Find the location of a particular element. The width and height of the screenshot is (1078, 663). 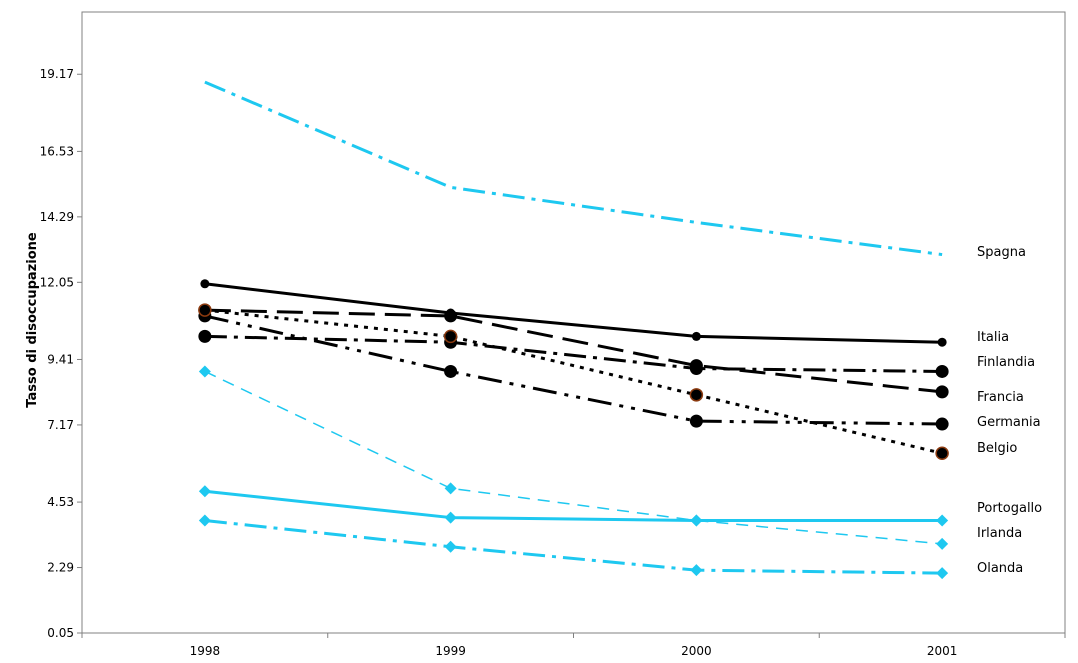

y-tick-label: 19.17 is located at coordinates (57, 74).